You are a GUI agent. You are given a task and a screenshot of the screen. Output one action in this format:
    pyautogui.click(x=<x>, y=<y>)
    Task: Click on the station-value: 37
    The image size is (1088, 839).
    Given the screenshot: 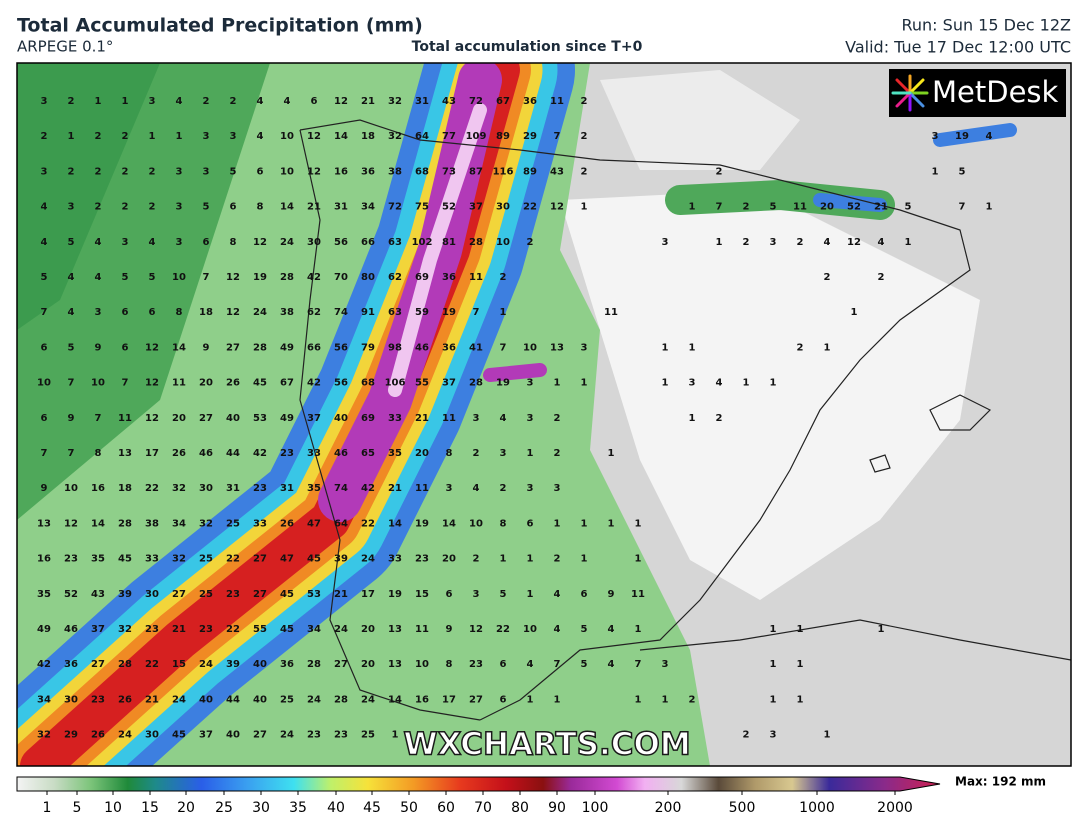 What is the action you would take?
    pyautogui.click(x=206, y=735)
    